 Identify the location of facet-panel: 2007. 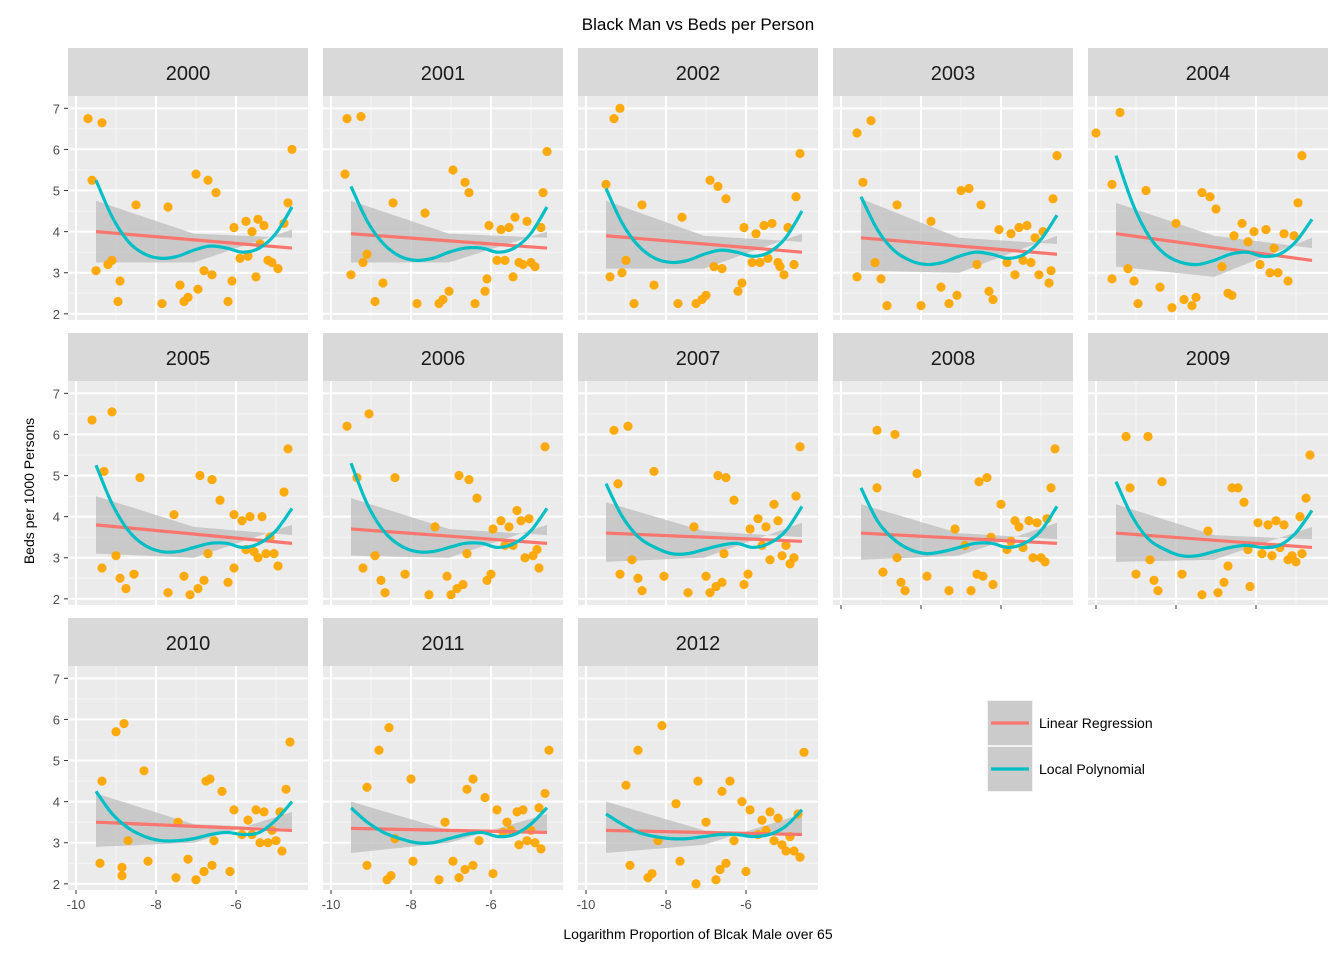
(698, 469).